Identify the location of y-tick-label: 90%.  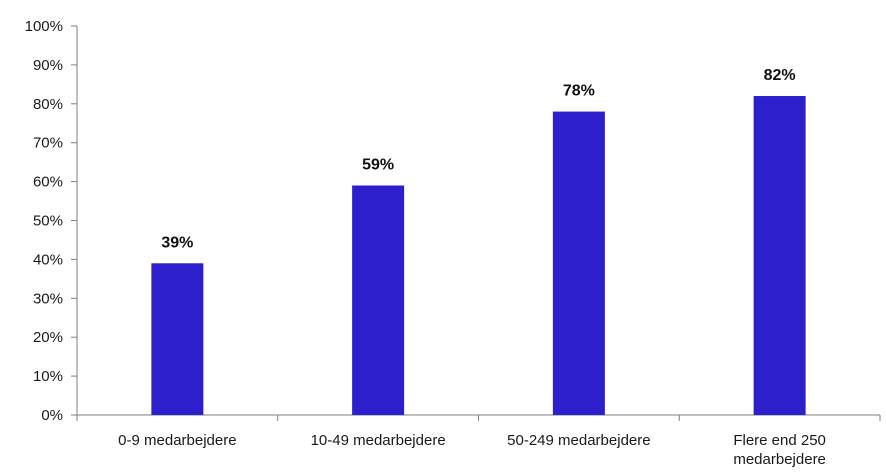
(48, 65).